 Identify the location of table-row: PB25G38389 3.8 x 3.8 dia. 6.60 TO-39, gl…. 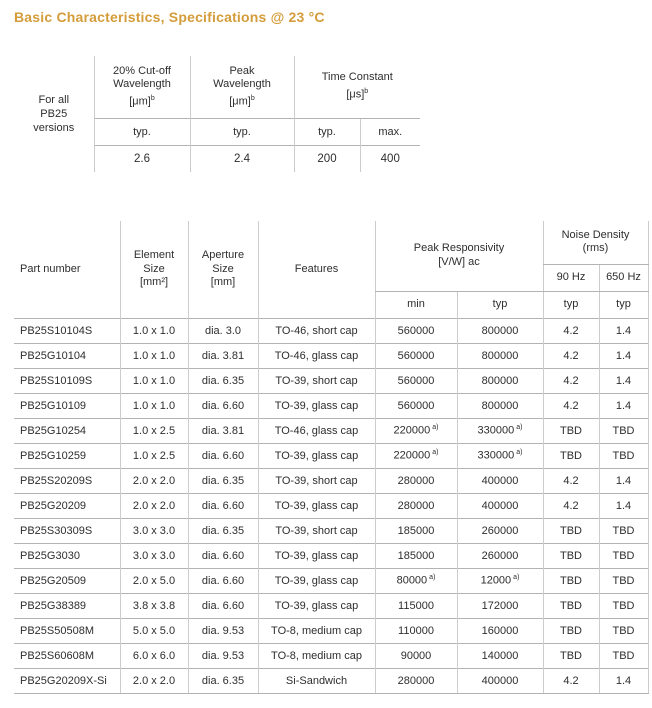
(331, 605).